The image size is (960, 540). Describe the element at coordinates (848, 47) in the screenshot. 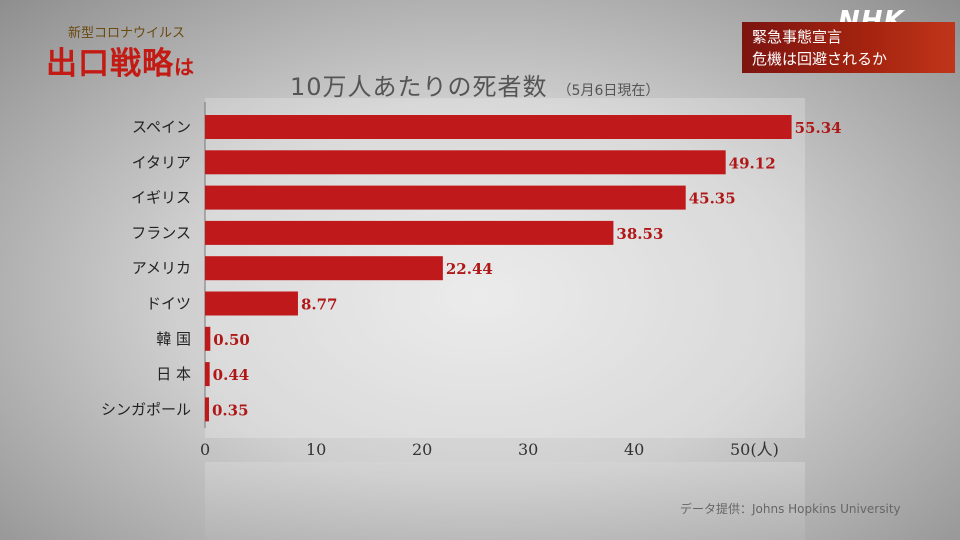

I see `news-headline-box: 緊急事態宣言 危機は回避されるか` at that location.